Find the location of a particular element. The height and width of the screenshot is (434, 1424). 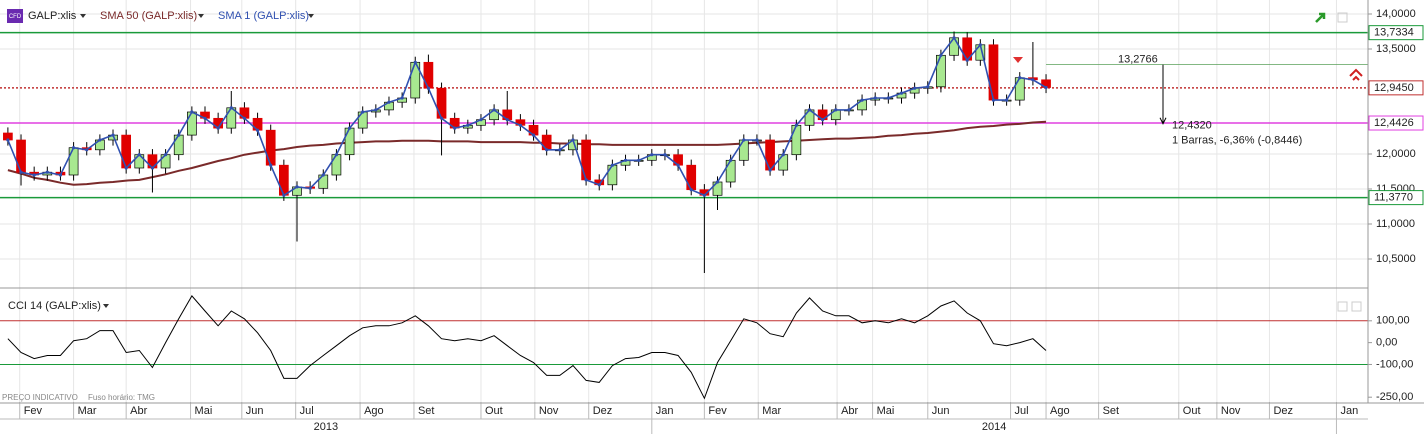

x-tick-label: Ago is located at coordinates (374, 411).